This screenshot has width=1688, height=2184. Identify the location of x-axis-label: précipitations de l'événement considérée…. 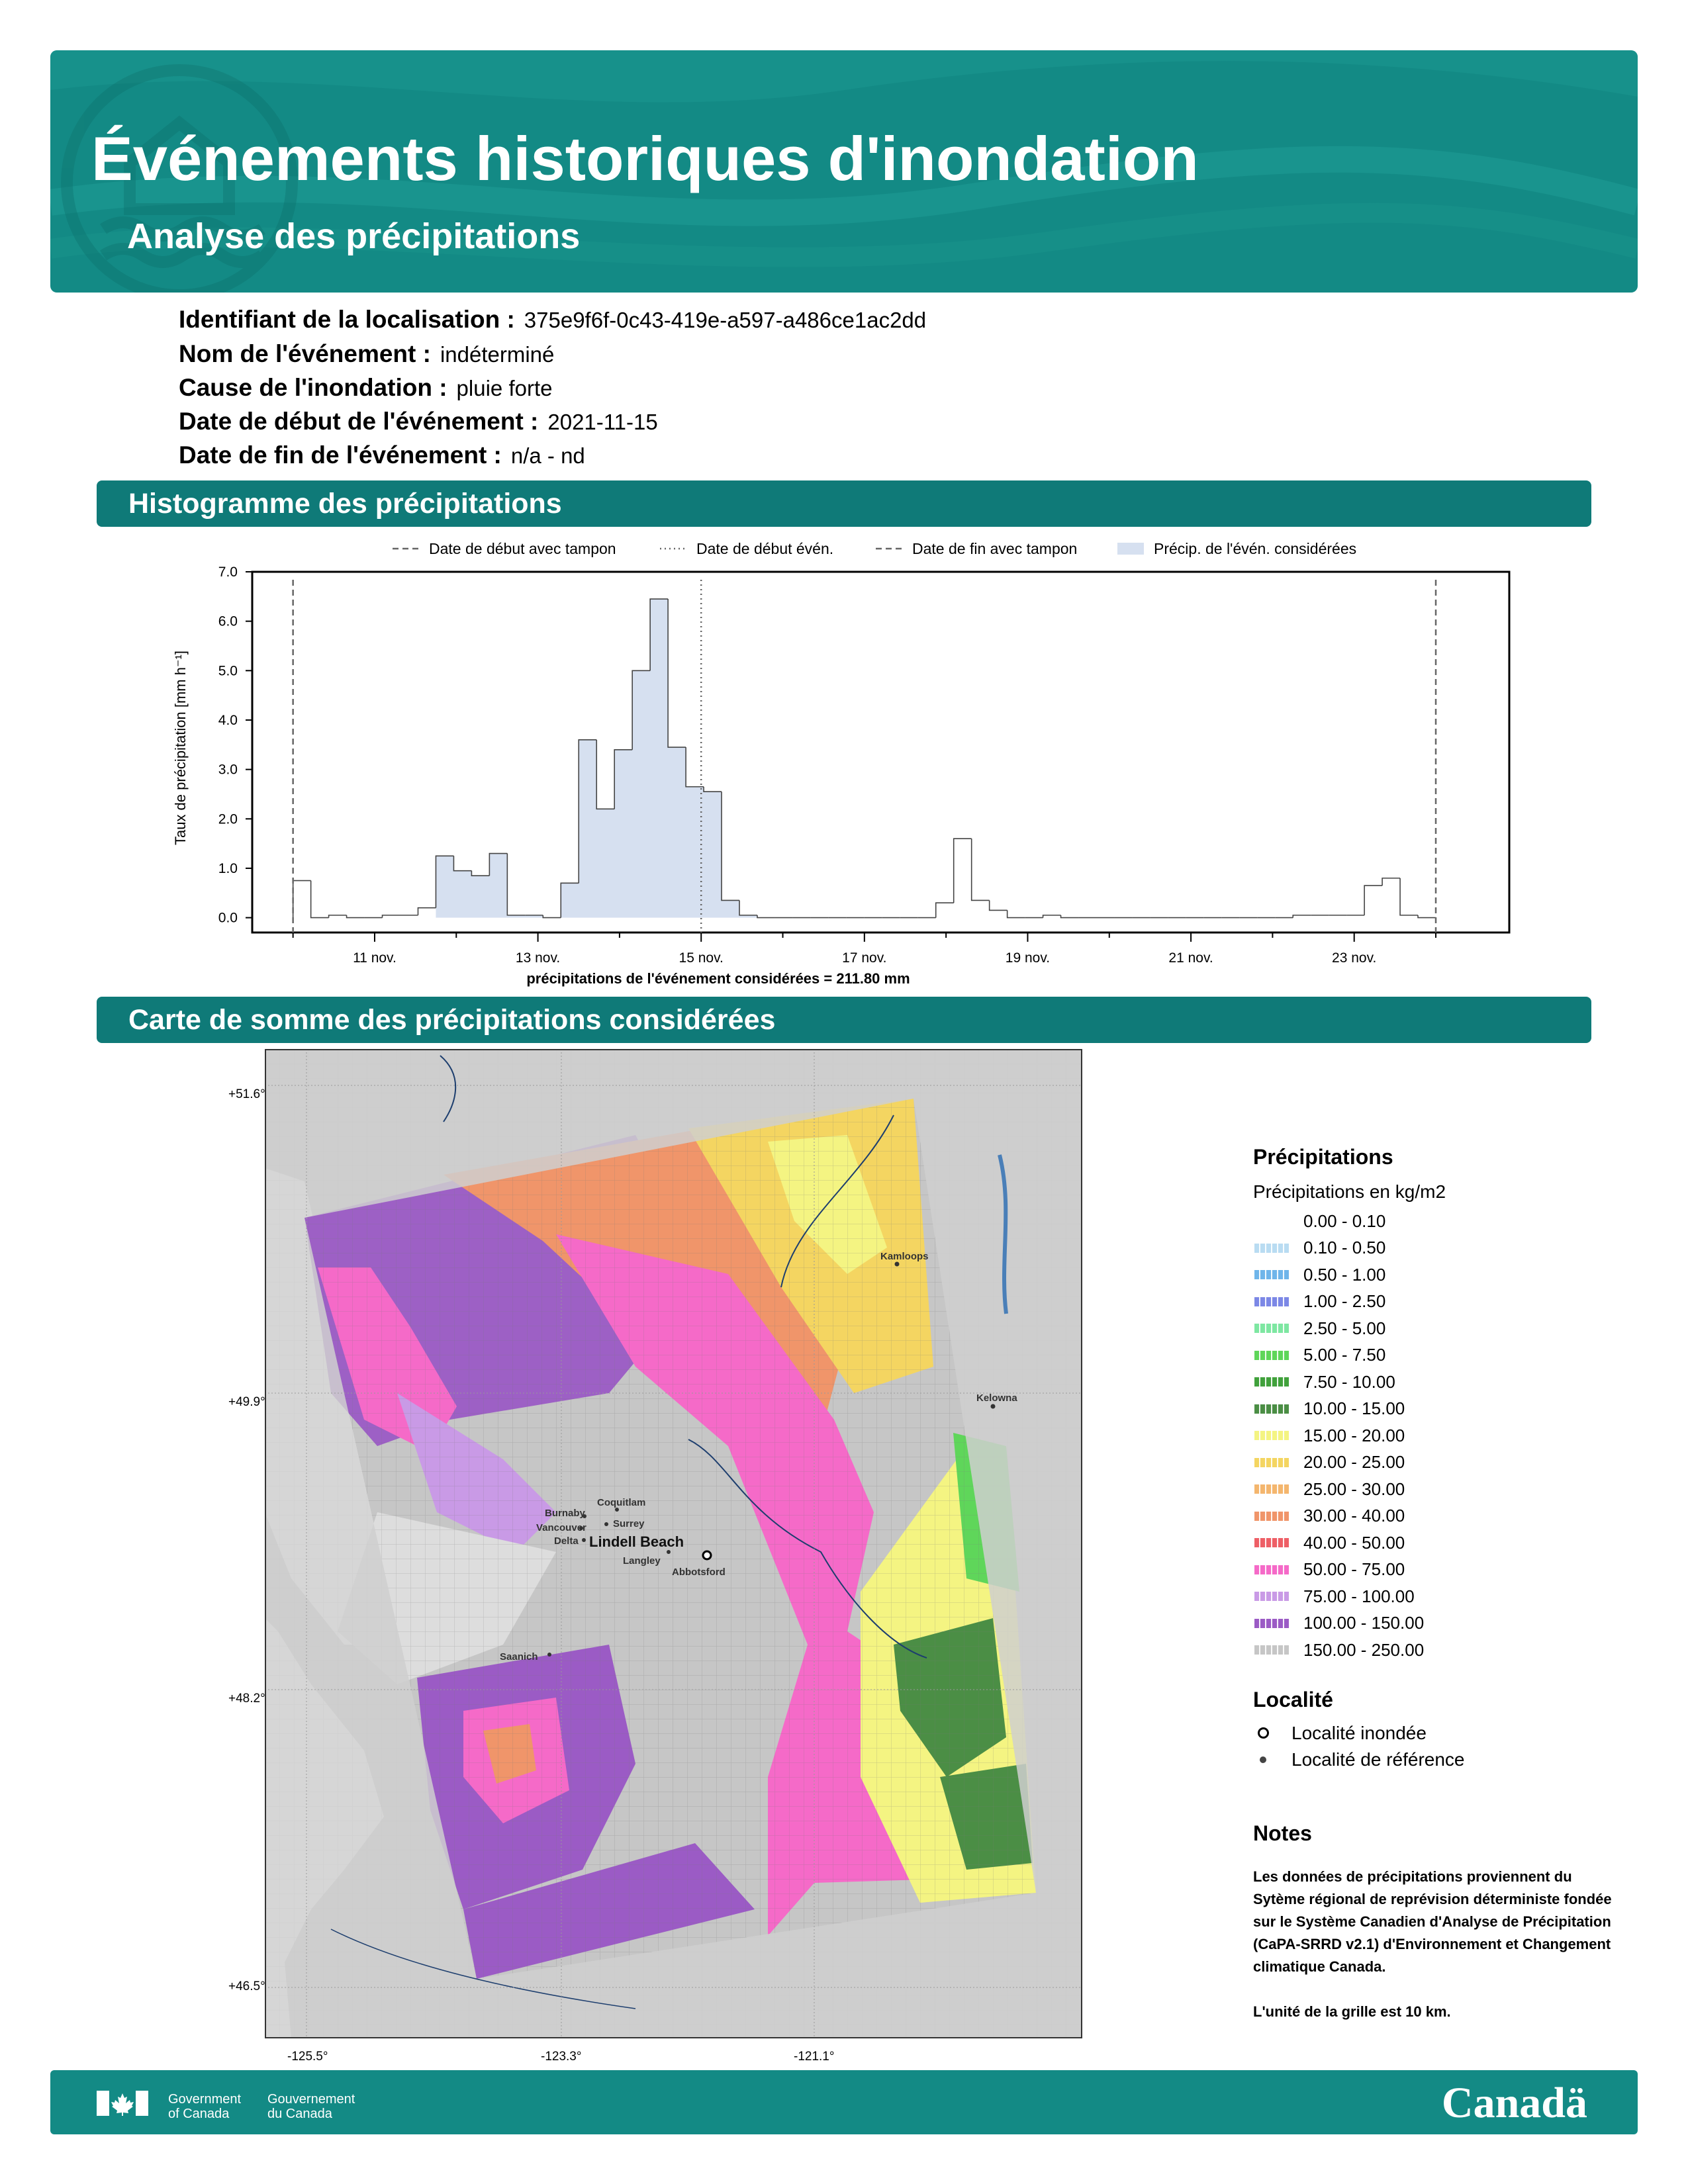
(718, 978).